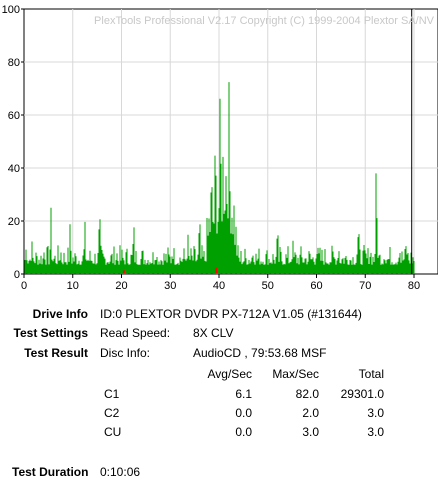 The width and height of the screenshot is (438, 479). I want to click on x-tick-label: 30, so click(170, 286).